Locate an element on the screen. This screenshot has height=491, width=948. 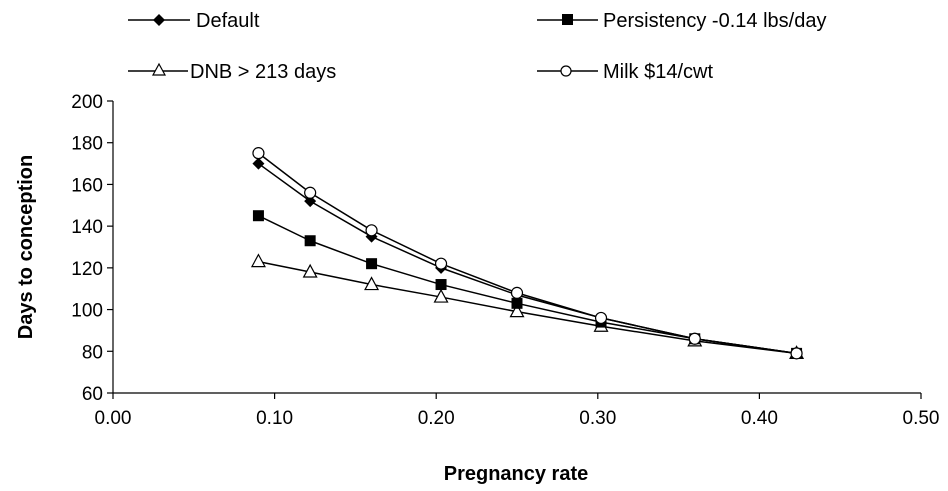
legend-label: Milk $14/cwt is located at coordinates (658, 72).